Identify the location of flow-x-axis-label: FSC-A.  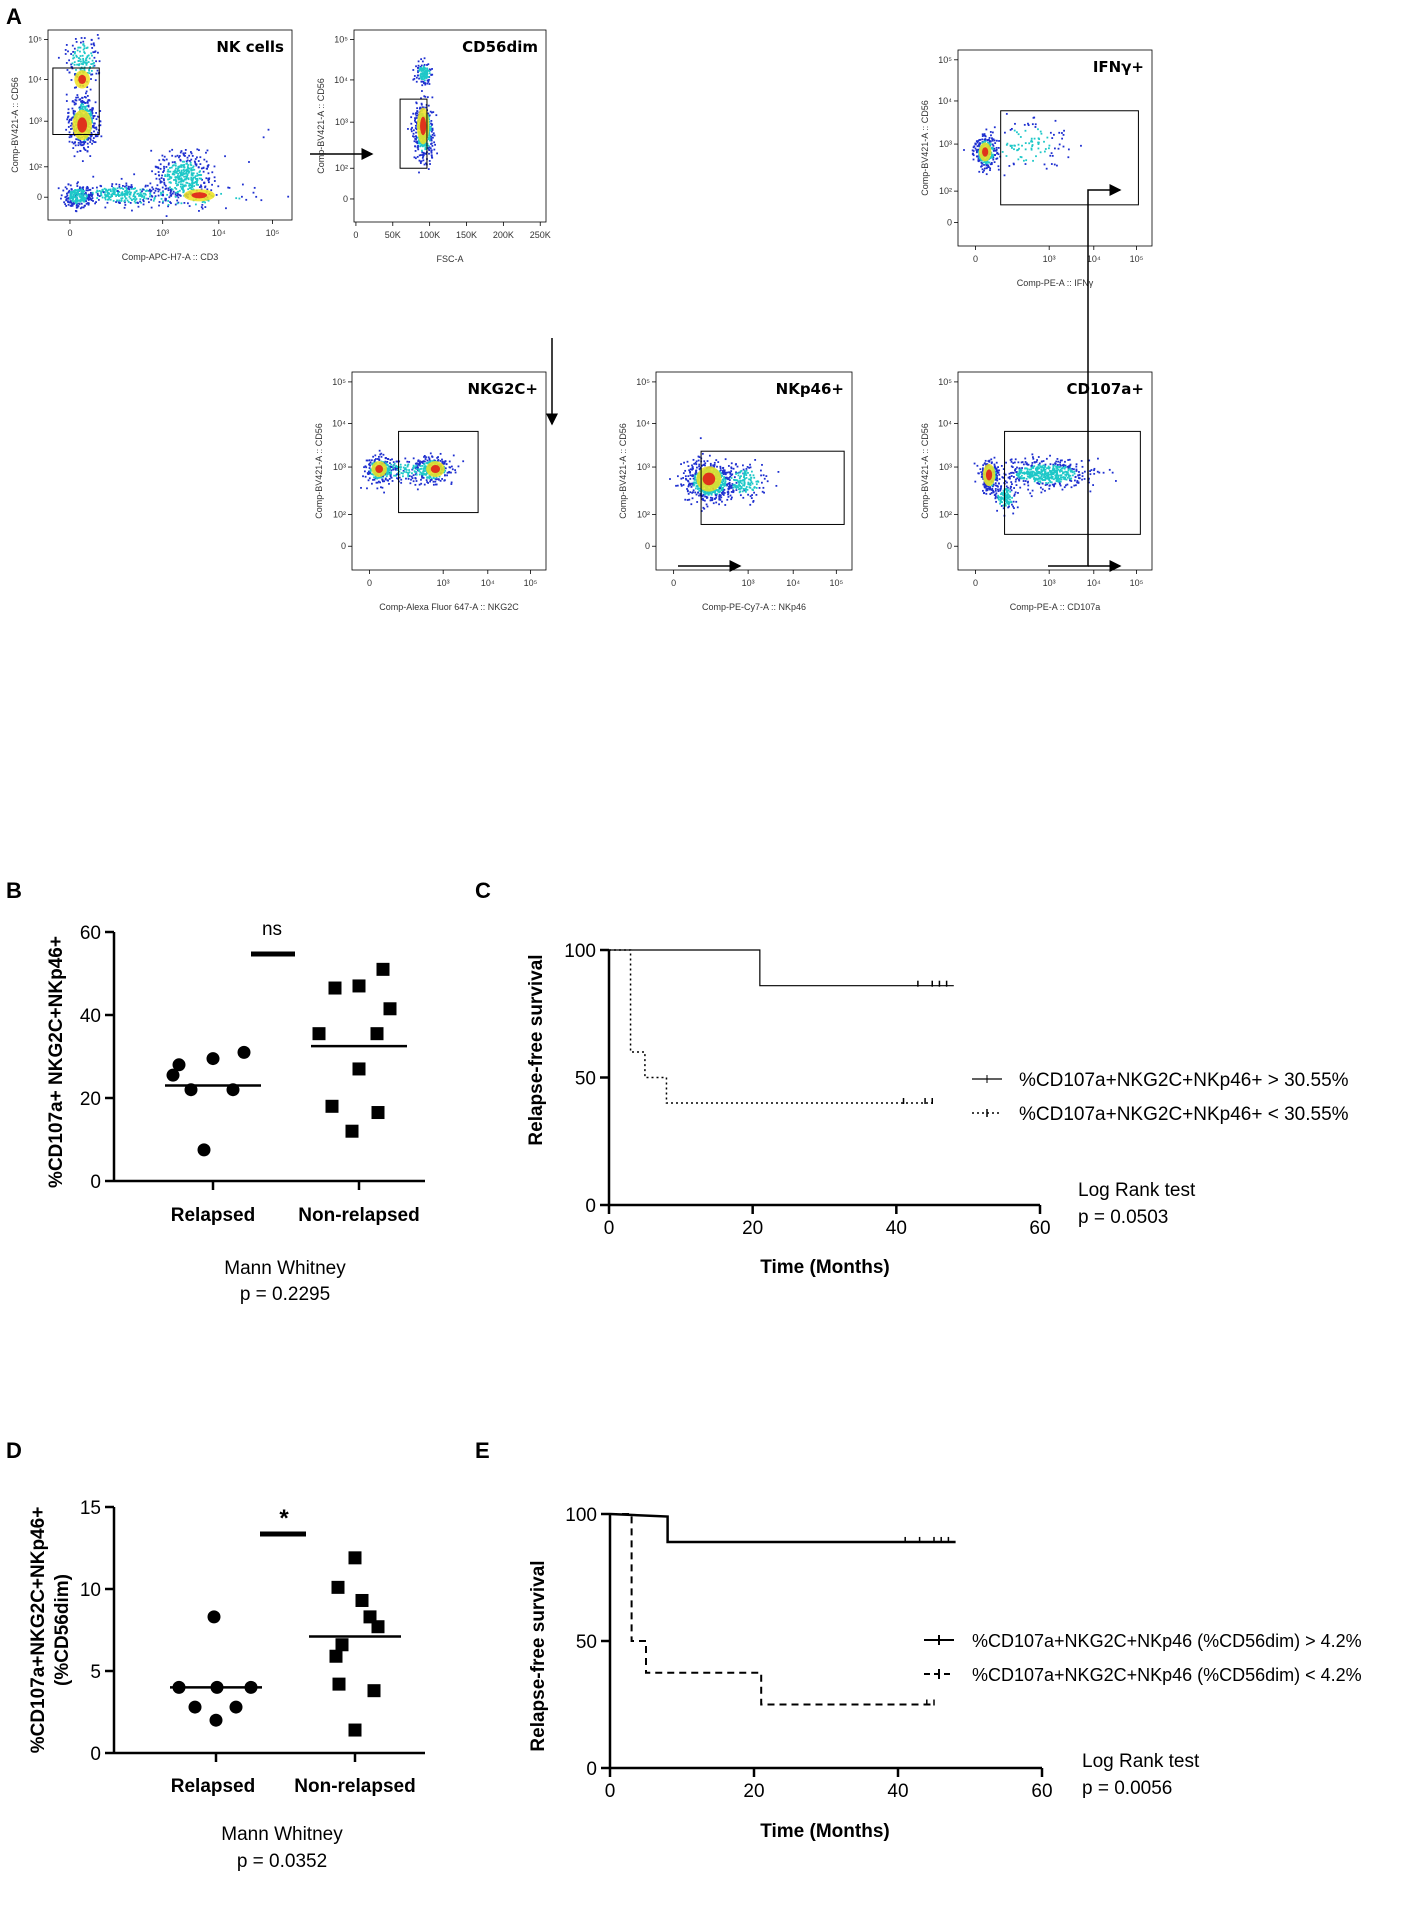
(450, 259).